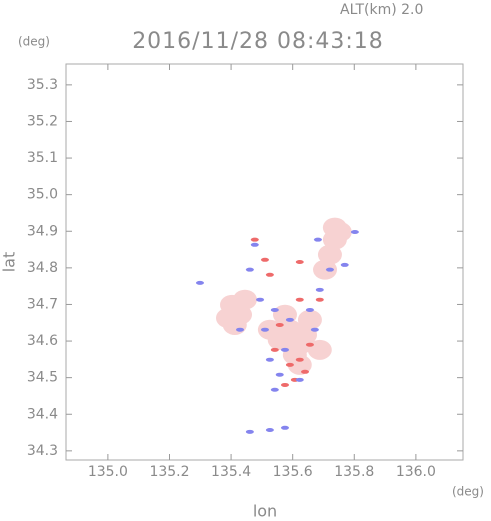 This screenshot has height=521, width=491. Describe the element at coordinates (42, 121) in the screenshot. I see `y-tick-label: 35.2` at that location.